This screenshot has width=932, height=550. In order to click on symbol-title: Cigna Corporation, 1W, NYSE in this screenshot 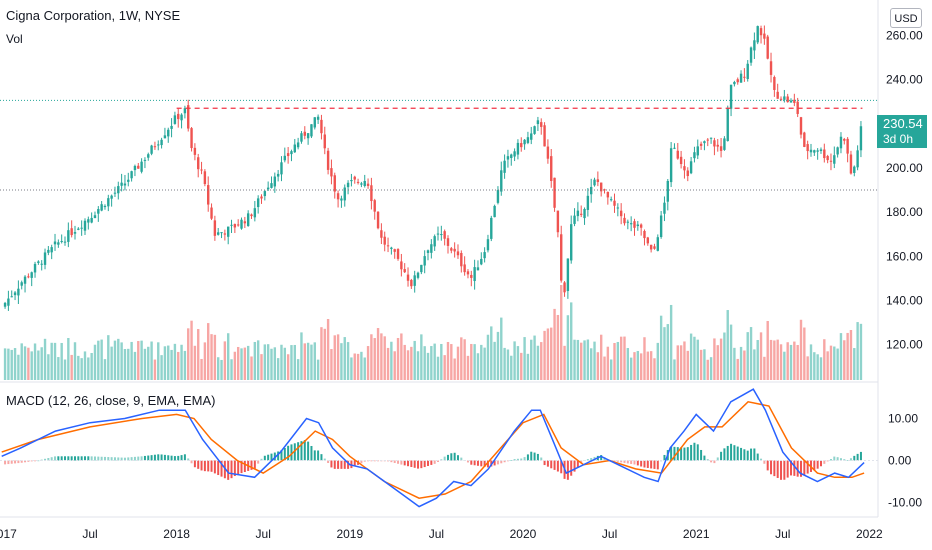, I will do `click(93, 15)`.